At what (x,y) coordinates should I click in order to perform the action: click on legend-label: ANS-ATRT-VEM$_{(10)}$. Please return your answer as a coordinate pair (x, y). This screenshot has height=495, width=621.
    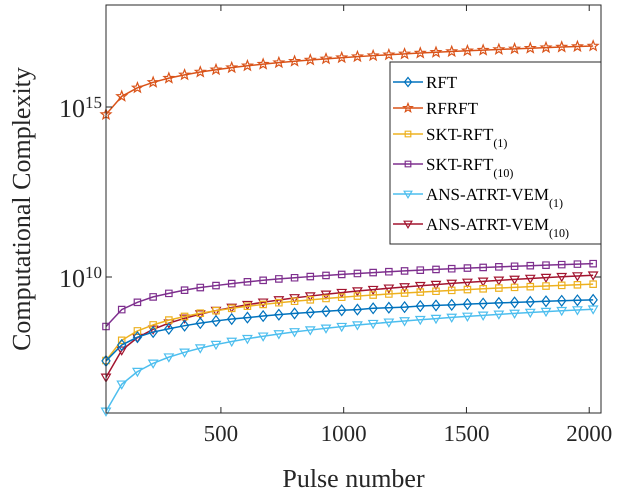
    Looking at the image, I should click on (498, 227).